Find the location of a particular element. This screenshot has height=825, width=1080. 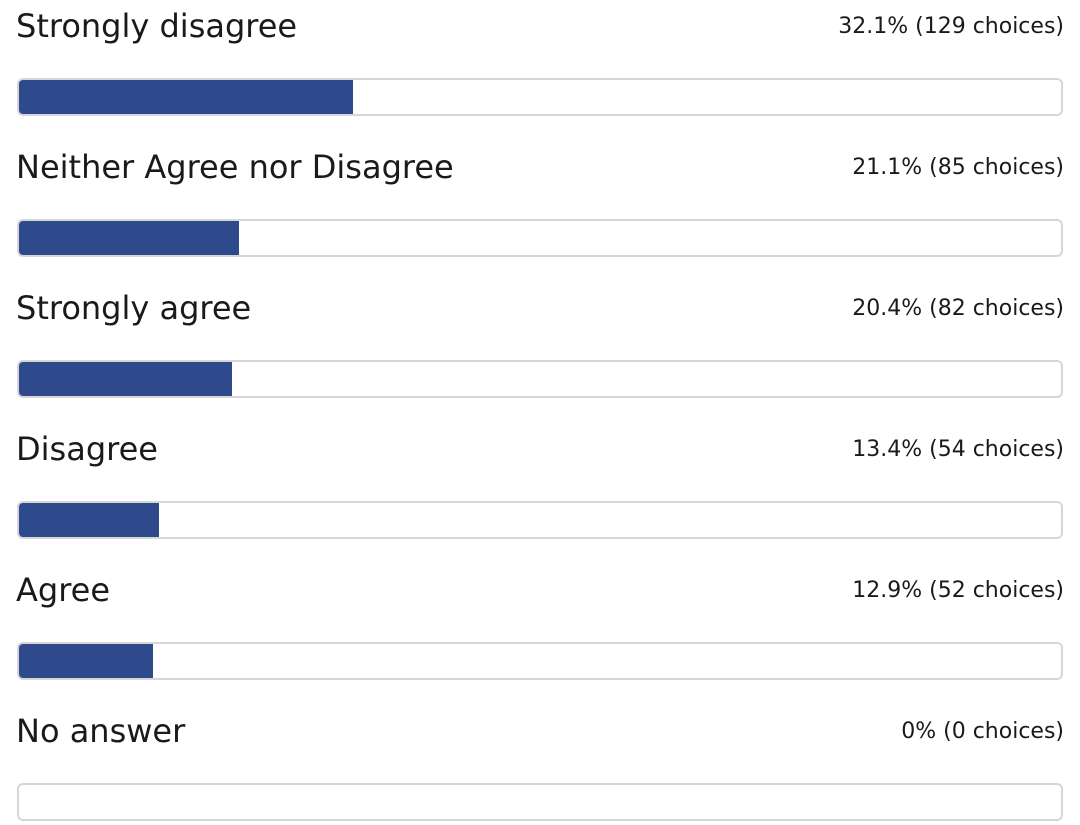

option-label: Strongly disagree is located at coordinates (157, 26).